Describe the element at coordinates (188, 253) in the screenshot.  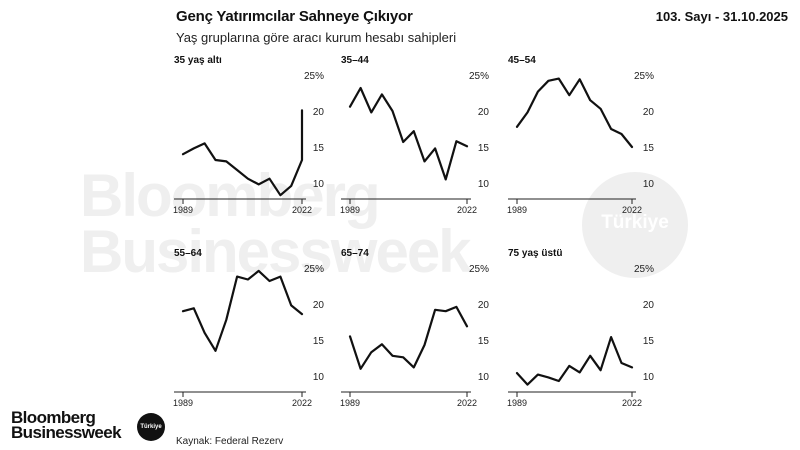
I see `panel-title: 55–64` at that location.